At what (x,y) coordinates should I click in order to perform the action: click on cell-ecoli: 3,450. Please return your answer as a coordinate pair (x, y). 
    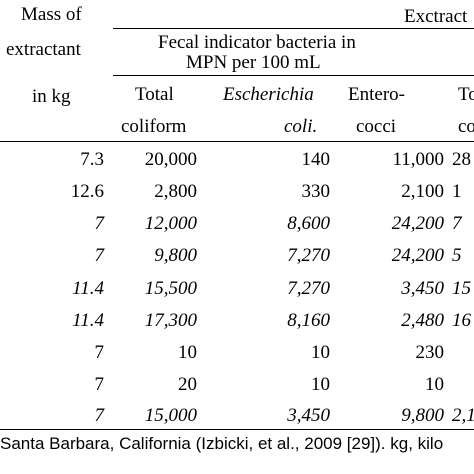
    Looking at the image, I should click on (308, 415).